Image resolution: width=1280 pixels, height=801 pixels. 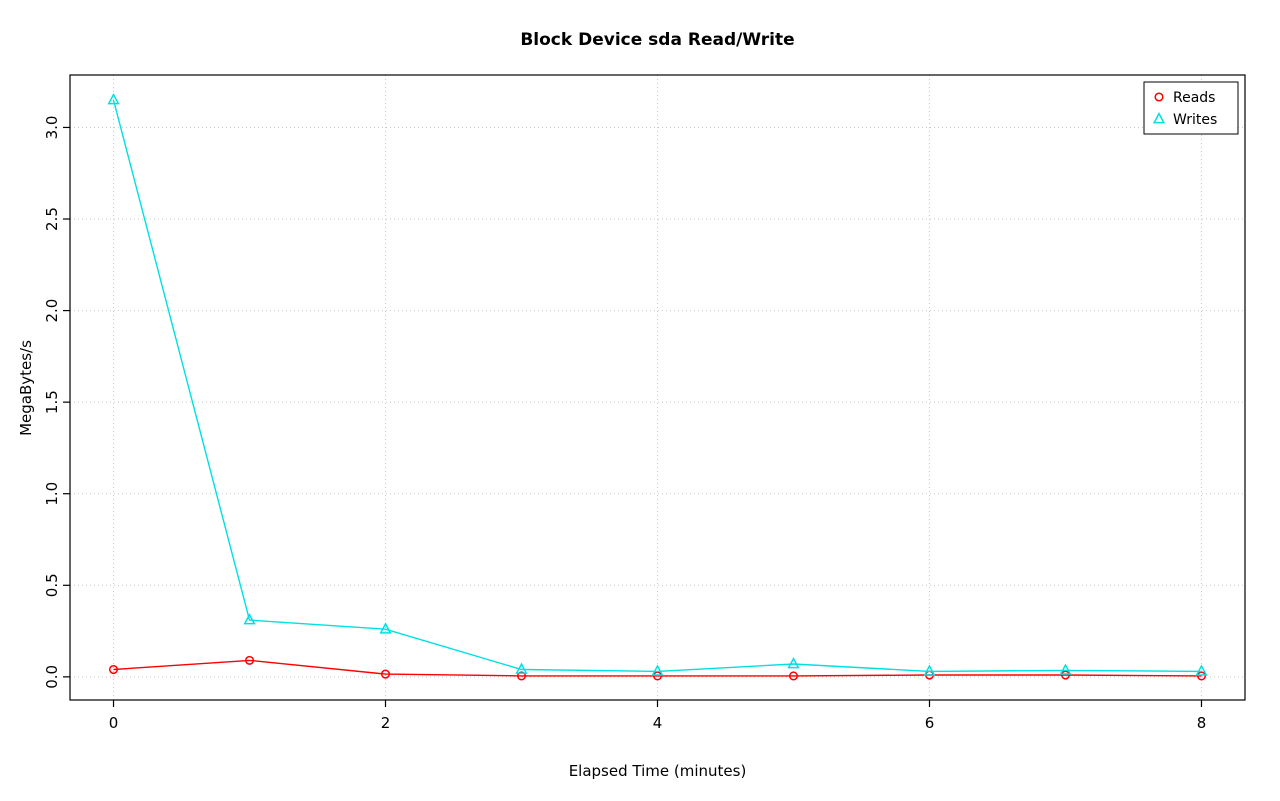 I want to click on legend-layer: Reads Writes, so click(x=1191, y=108).